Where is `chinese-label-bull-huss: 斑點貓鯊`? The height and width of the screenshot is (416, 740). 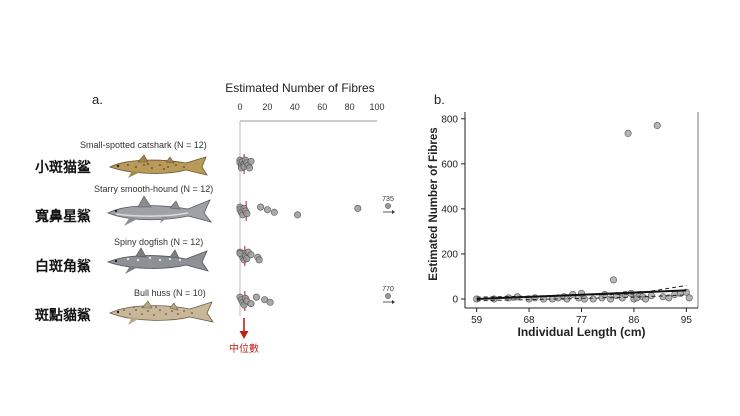 chinese-label-bull-huss: 斑點貓鯊 is located at coordinates (63, 316).